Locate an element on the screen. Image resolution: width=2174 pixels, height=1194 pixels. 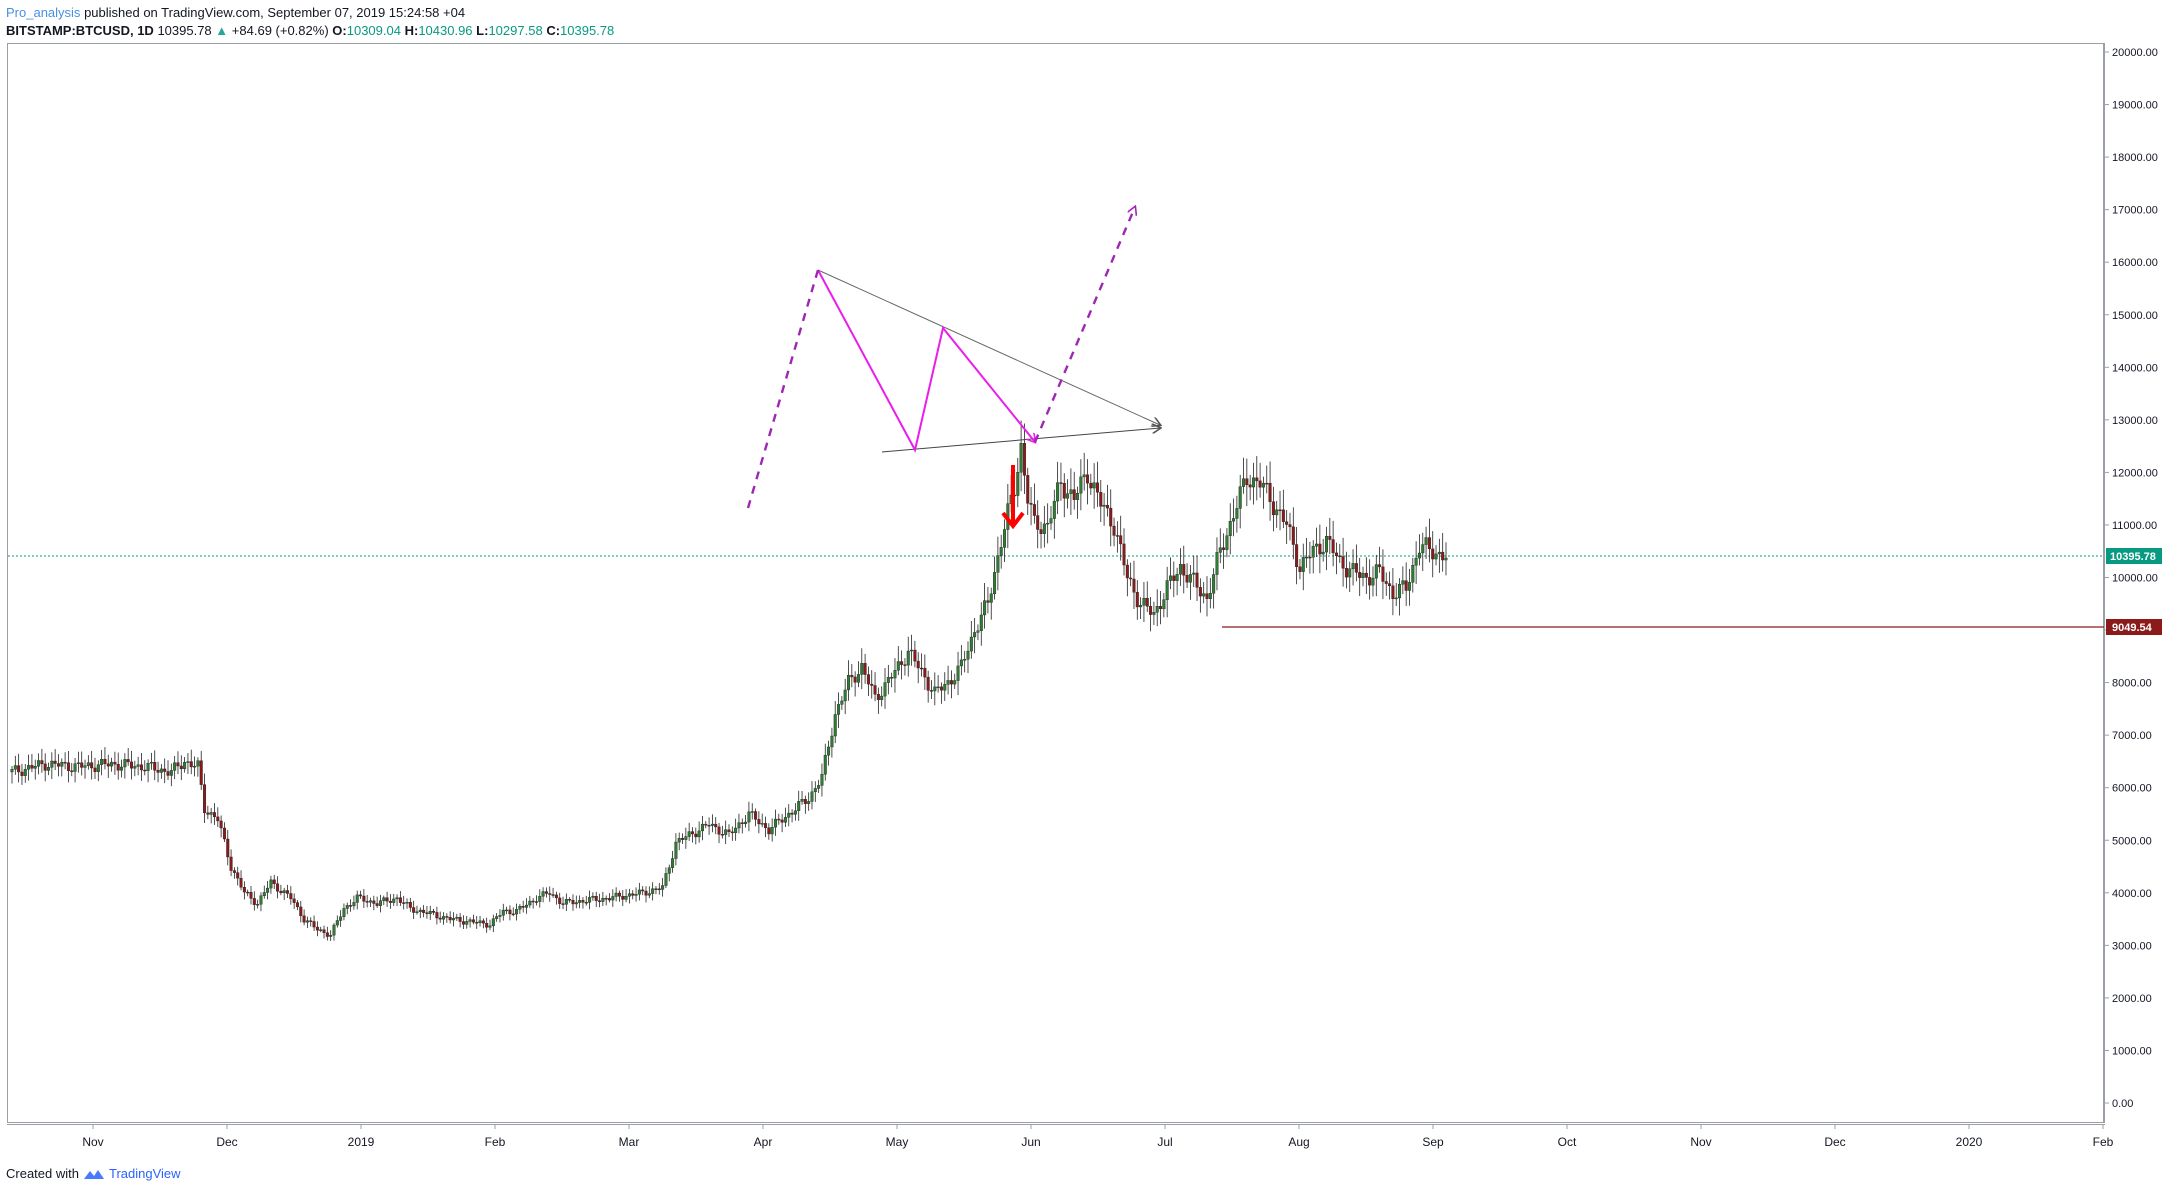
zigzag-pattern is located at coordinates (926, 361).